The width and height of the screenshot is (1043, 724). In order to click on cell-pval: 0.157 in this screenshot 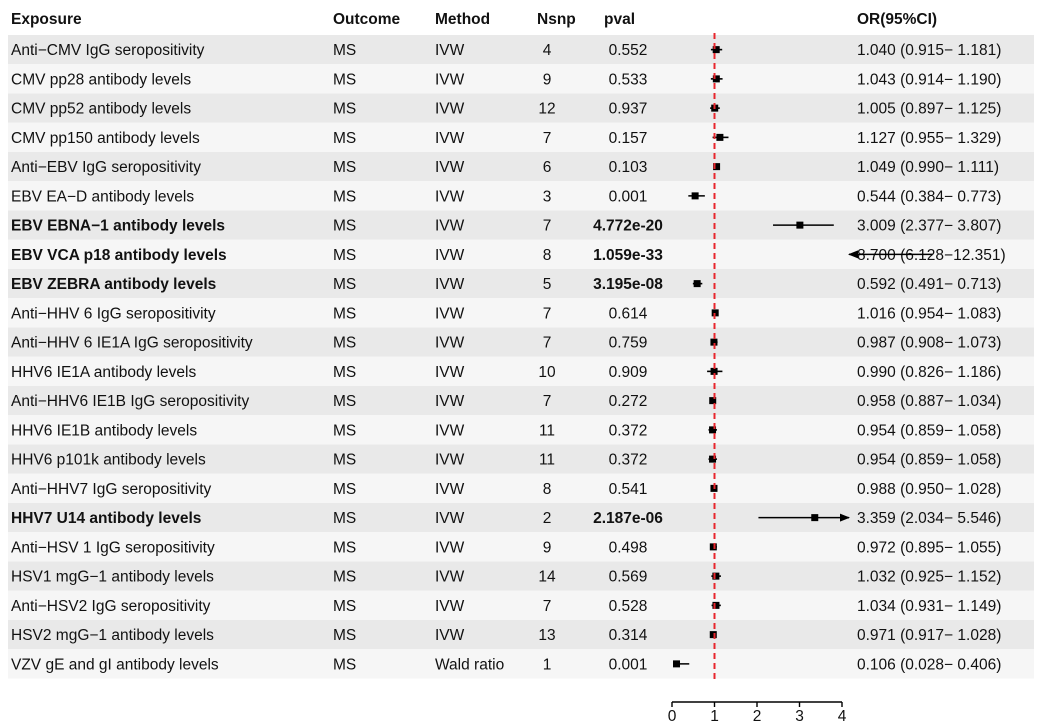, I will do `click(628, 138)`.